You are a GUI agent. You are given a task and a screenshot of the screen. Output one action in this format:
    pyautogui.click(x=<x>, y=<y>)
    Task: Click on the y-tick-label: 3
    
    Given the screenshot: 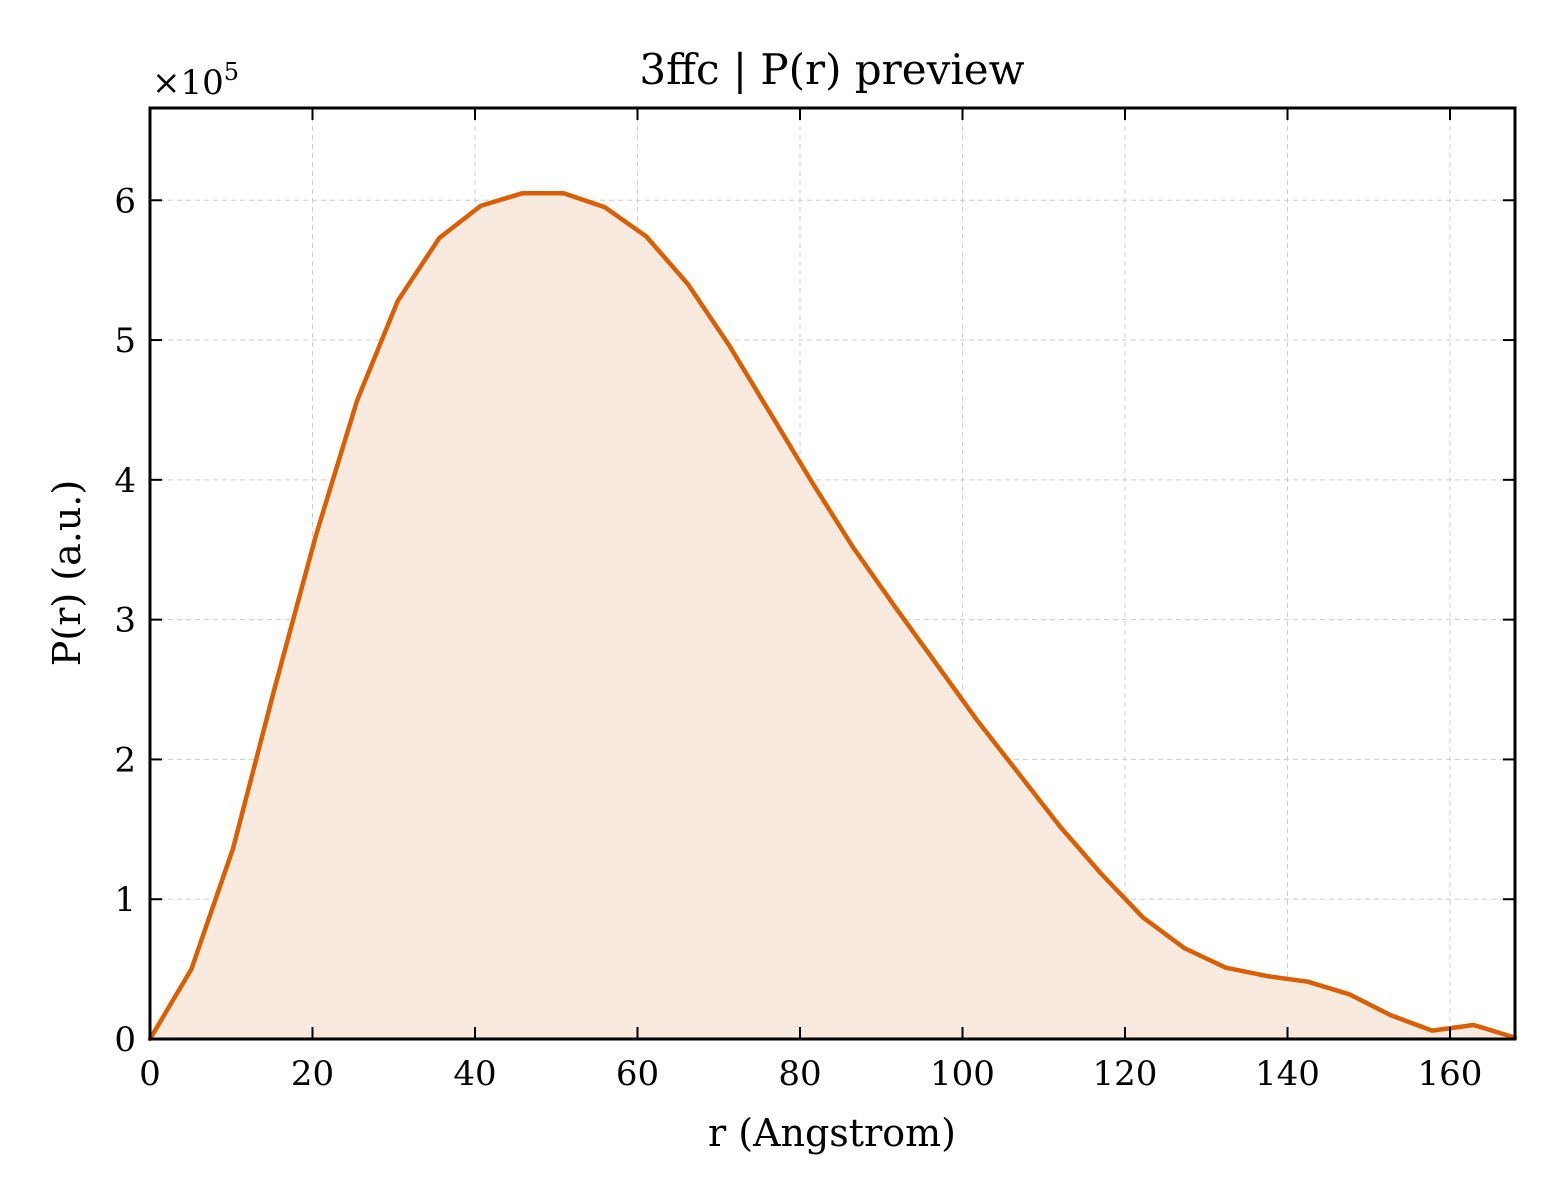 What is the action you would take?
    pyautogui.click(x=125, y=621)
    